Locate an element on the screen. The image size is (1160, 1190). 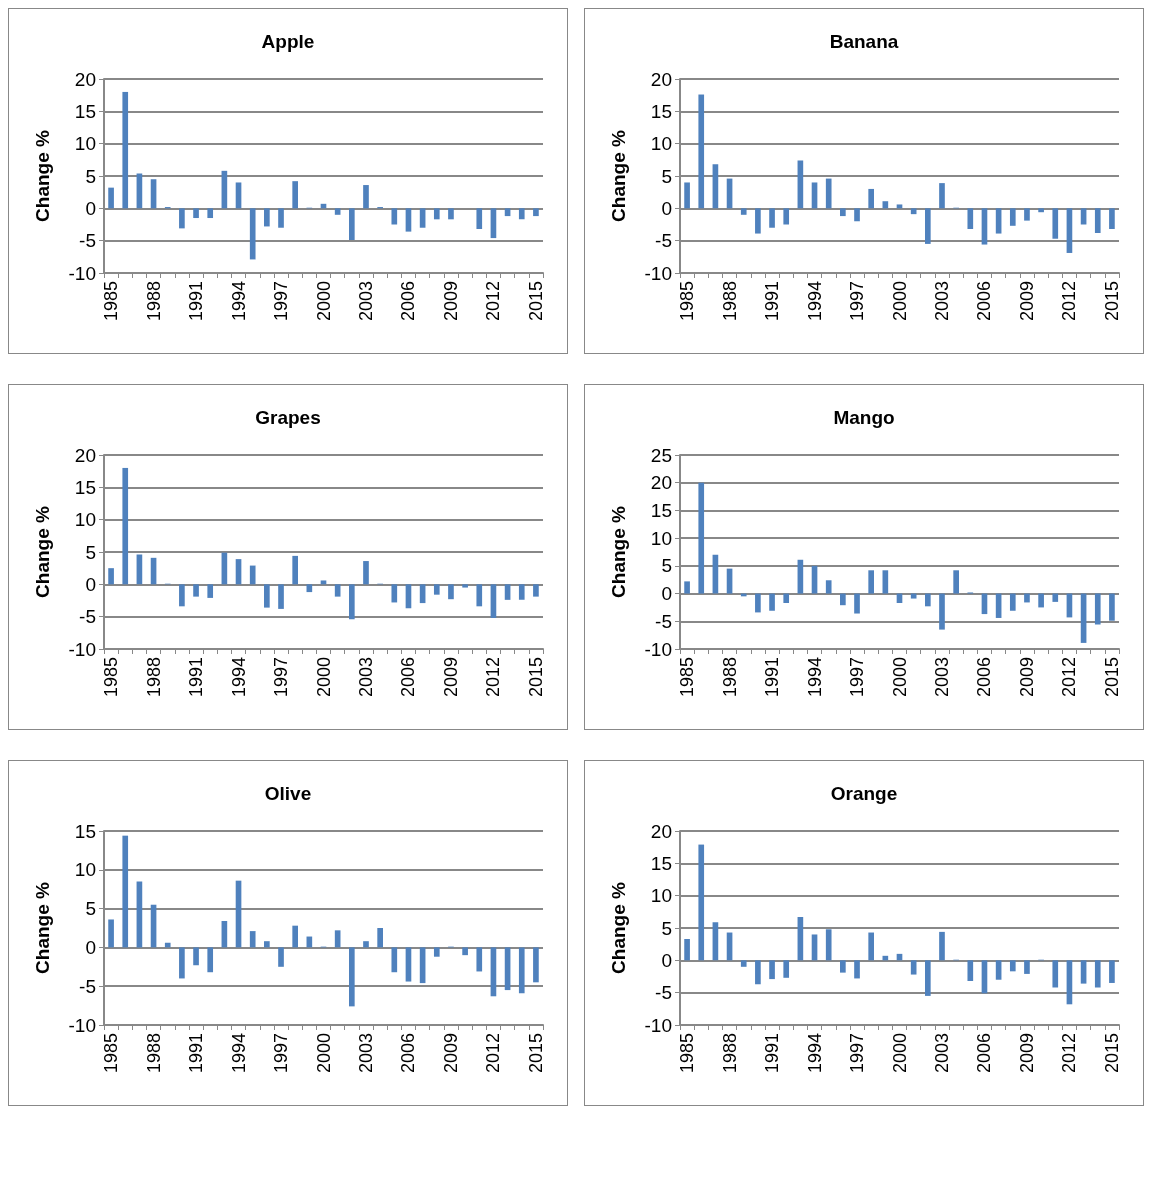
y-tick-label: 20 is located at coordinates (661, 79).